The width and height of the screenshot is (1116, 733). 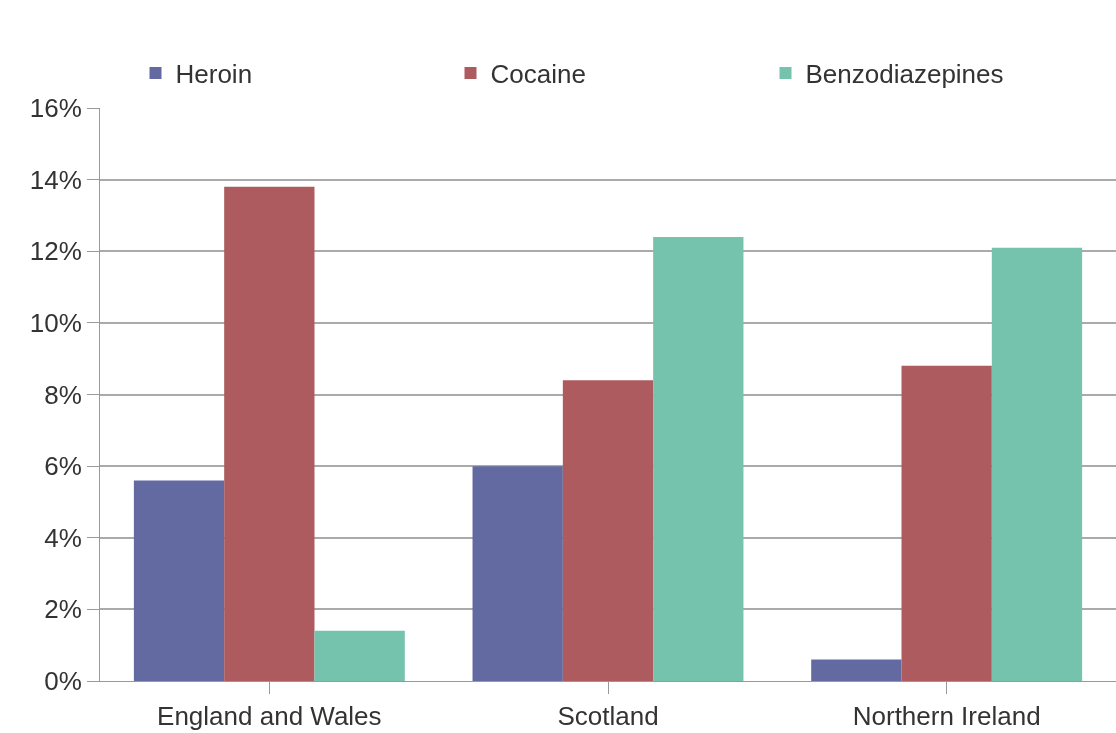 What do you see at coordinates (946, 716) in the screenshot?
I see `x-tick-label: Northern Ireland` at bounding box center [946, 716].